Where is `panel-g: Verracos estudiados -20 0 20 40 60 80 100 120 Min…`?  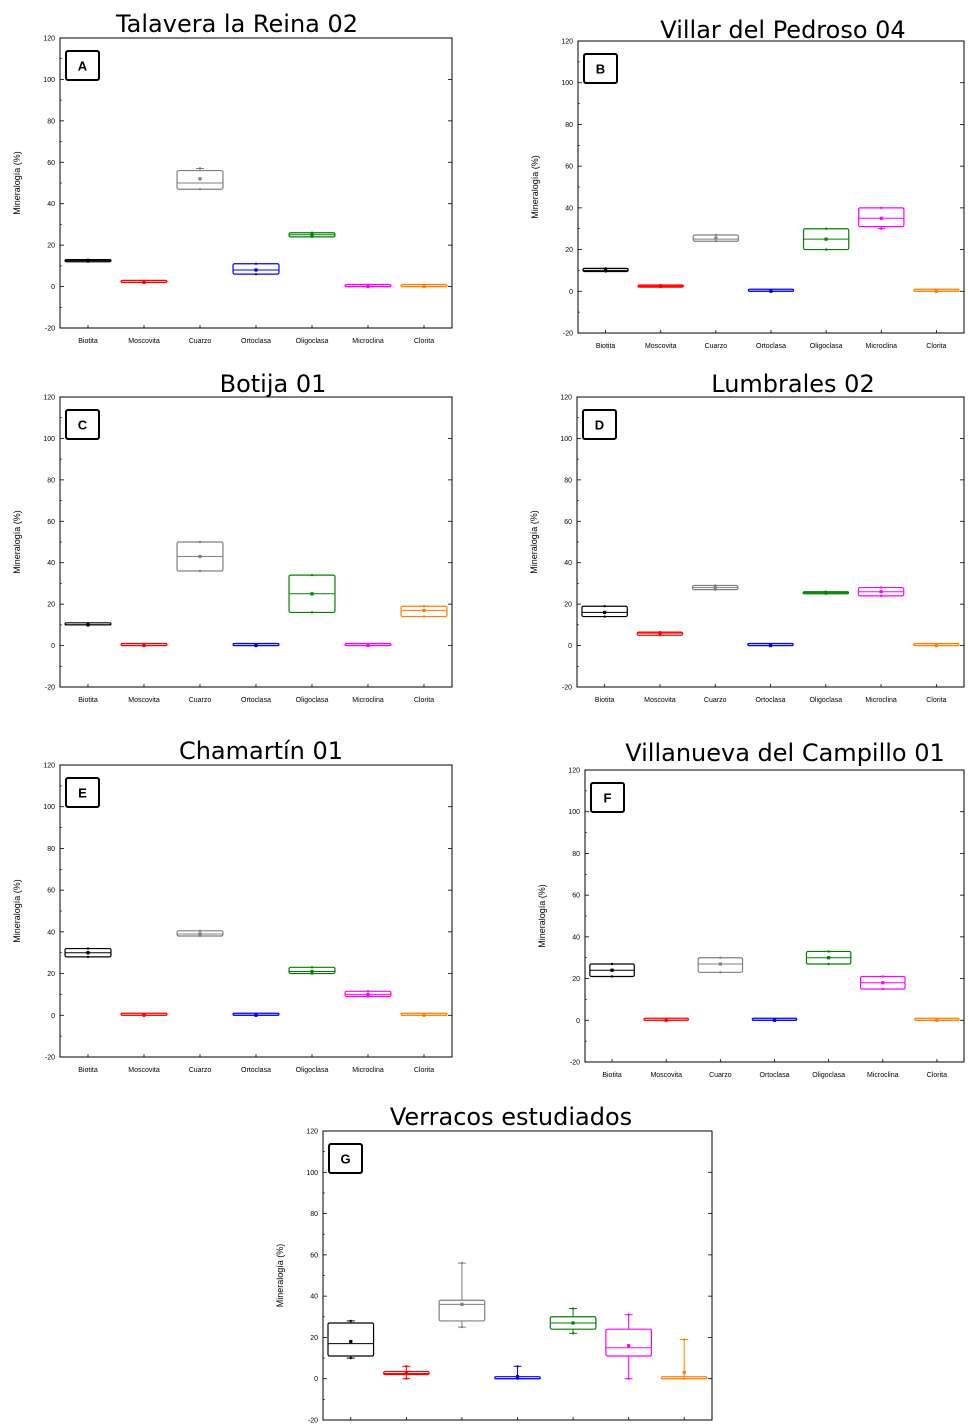 panel-g: Verracos estudiados -20 0 20 40 60 80 100 120 Min… is located at coordinates (493, 1264).